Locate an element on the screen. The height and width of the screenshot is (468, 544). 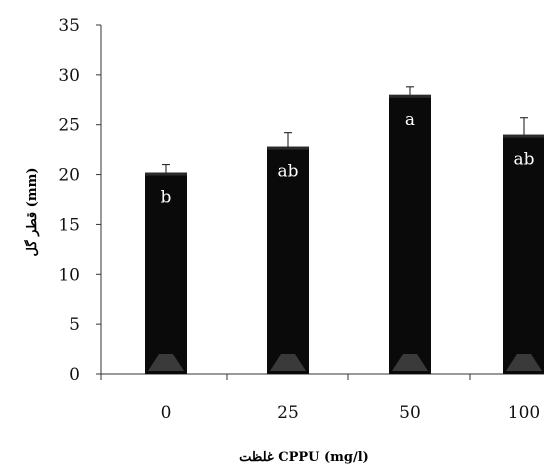
y-ticks: 0 5 10 15 20 25 30 35 is located at coordinates (79, 200).